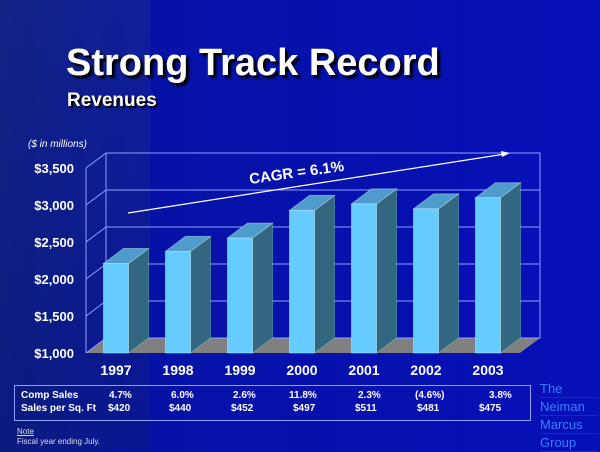 Image resolution: width=600 pixels, height=452 pixels. Describe the element at coordinates (182, 395) in the screenshot. I see `table-cell: 6.0%` at that location.